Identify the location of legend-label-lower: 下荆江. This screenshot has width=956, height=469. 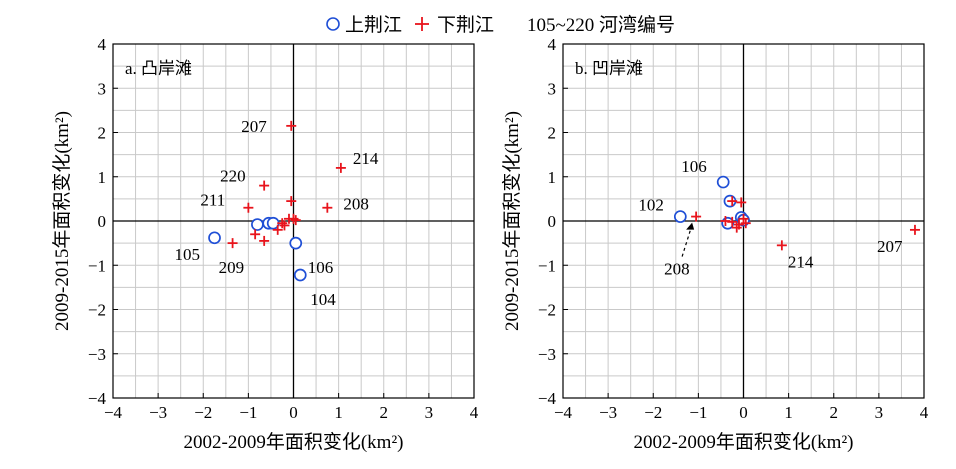
(465, 25).